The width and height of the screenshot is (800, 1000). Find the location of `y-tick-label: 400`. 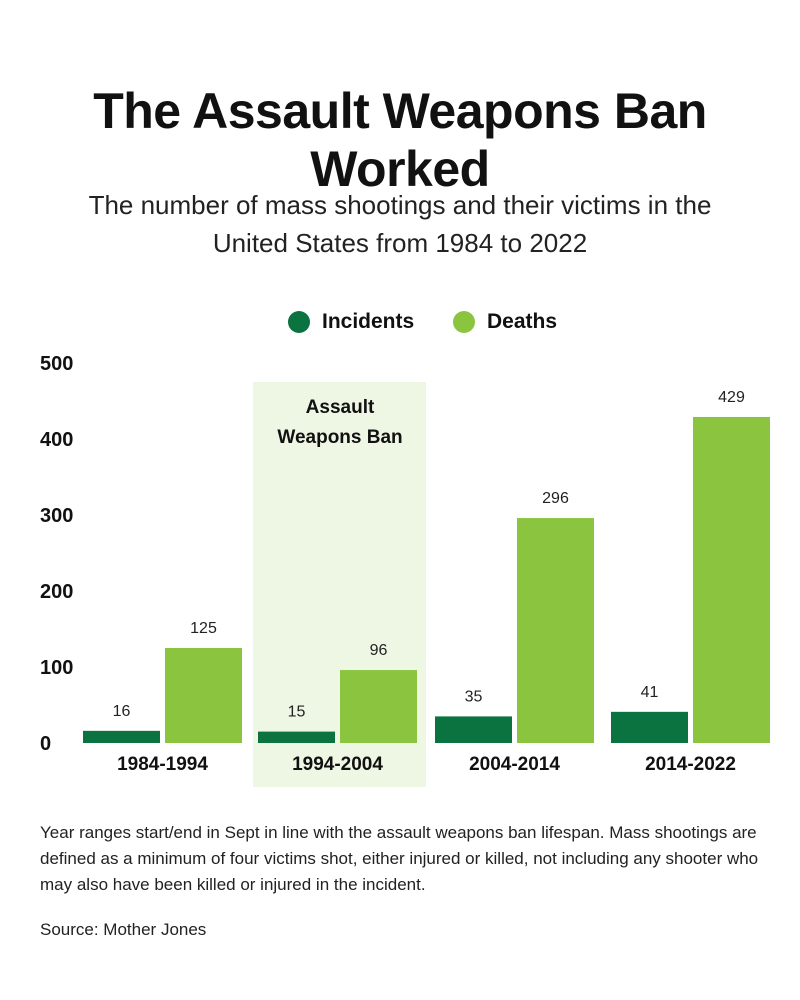

y-tick-label: 400 is located at coordinates (56, 440).